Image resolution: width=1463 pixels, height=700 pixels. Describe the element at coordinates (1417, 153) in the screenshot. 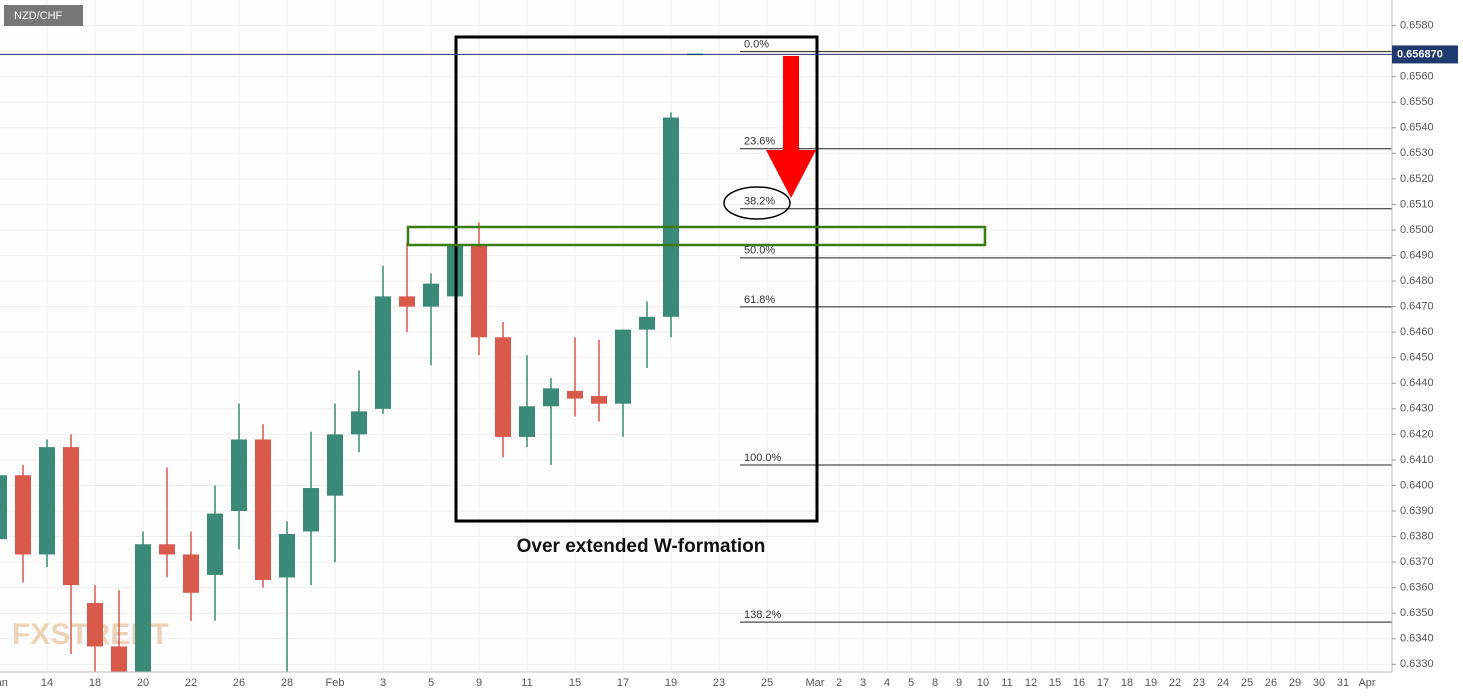

I see `y-tick-label: 0.6530` at that location.